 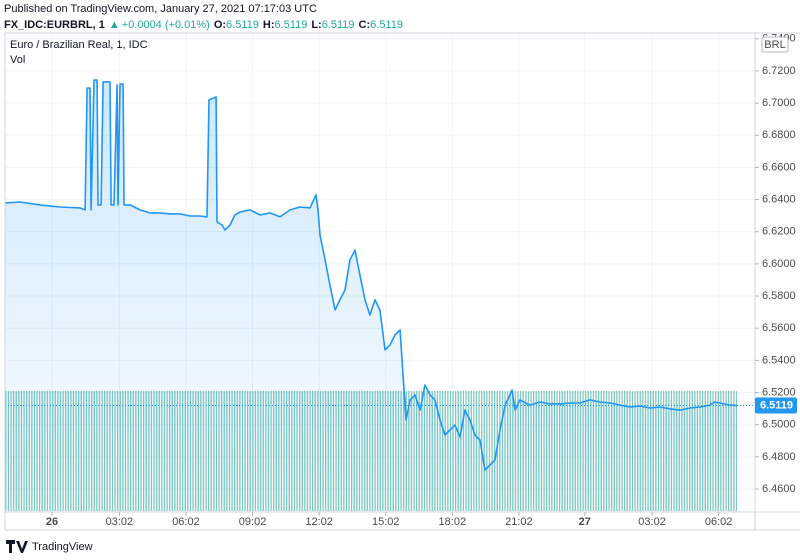 I want to click on close-label: C:, so click(x=365, y=25).